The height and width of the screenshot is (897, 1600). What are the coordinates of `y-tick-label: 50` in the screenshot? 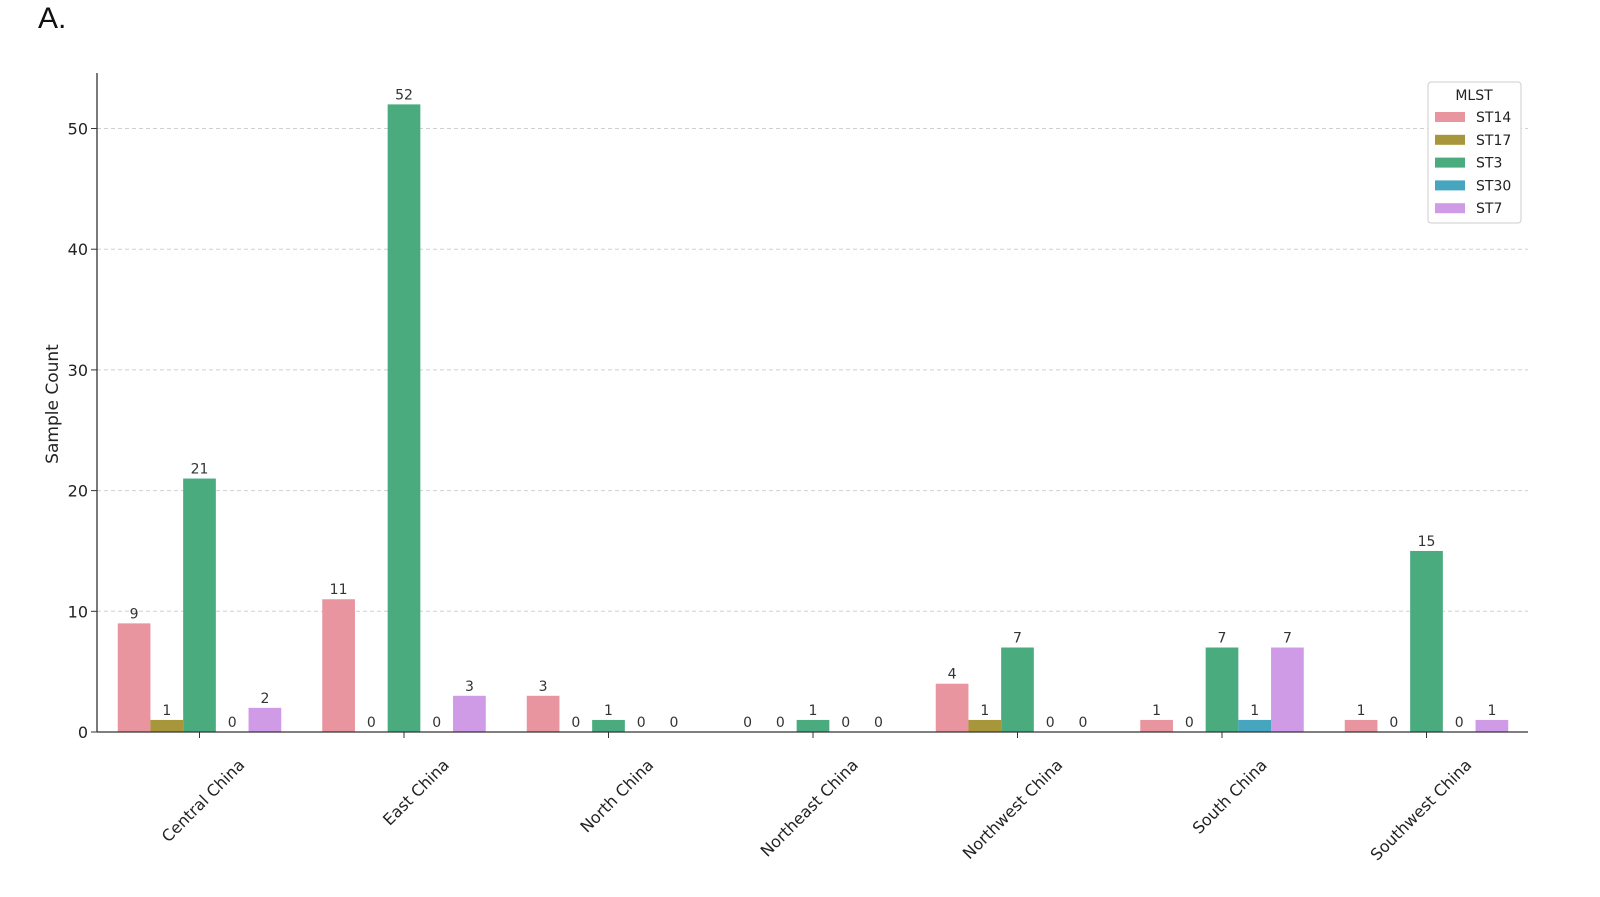 It's located at (78, 129).